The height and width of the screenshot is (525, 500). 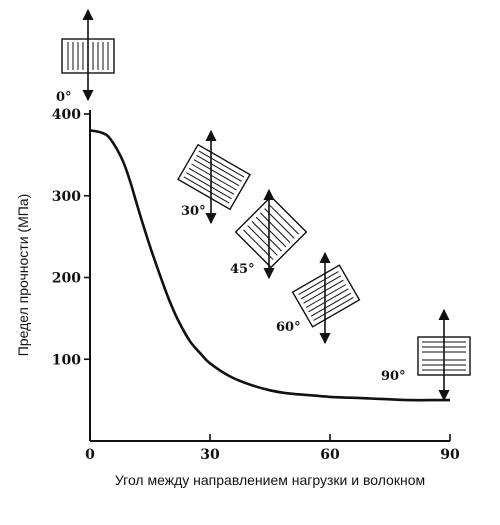 What do you see at coordinates (90, 455) in the screenshot?
I see `x-tick-label: 0` at bounding box center [90, 455].